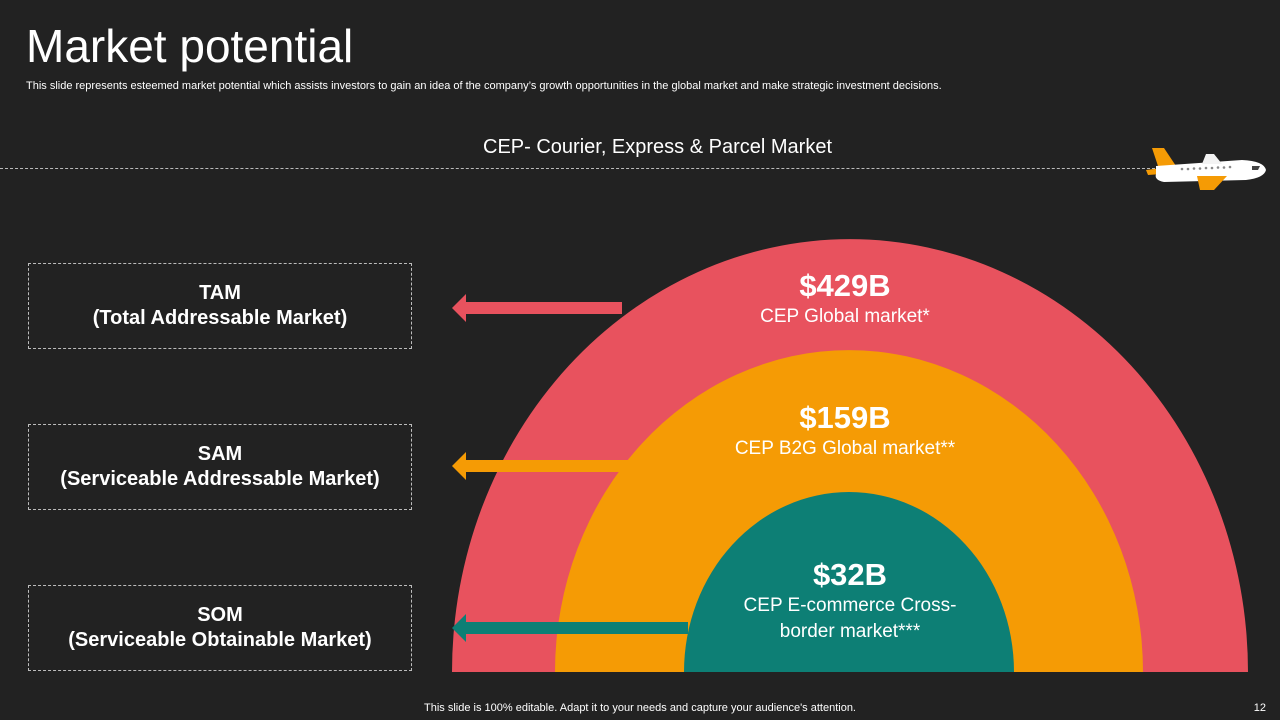  Describe the element at coordinates (220, 615) in the screenshot. I see `som-abbr: SOM` at that location.